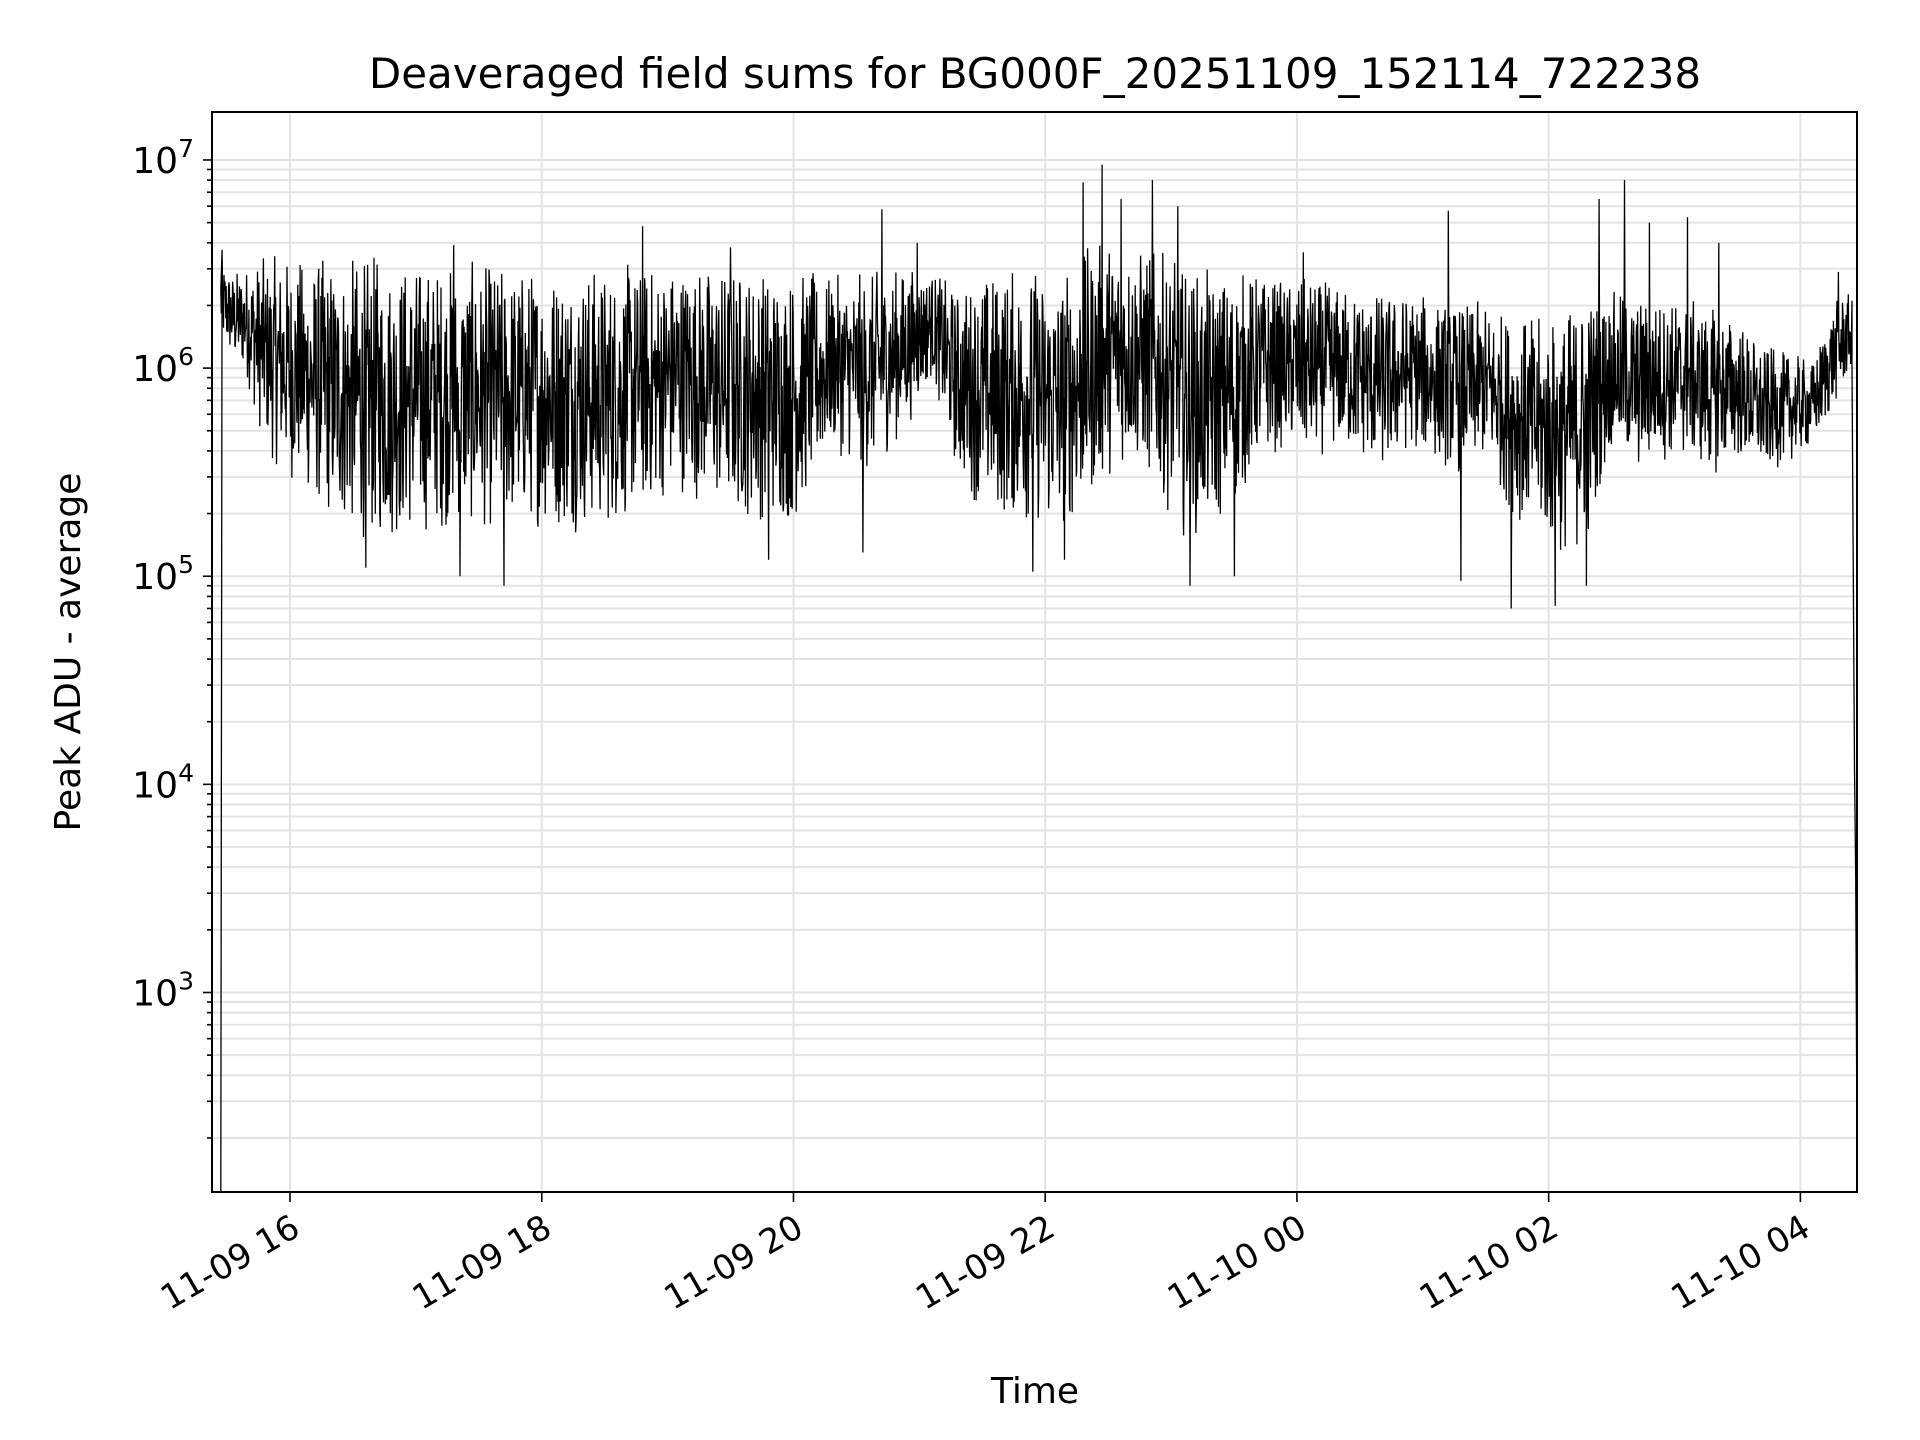 This screenshot has height=1440, width=1920. What do you see at coordinates (172, 636) in the screenshot?
I see `y-axis: 10³ 10⁴ 10⁵ 10⁶ 10⁷` at bounding box center [172, 636].